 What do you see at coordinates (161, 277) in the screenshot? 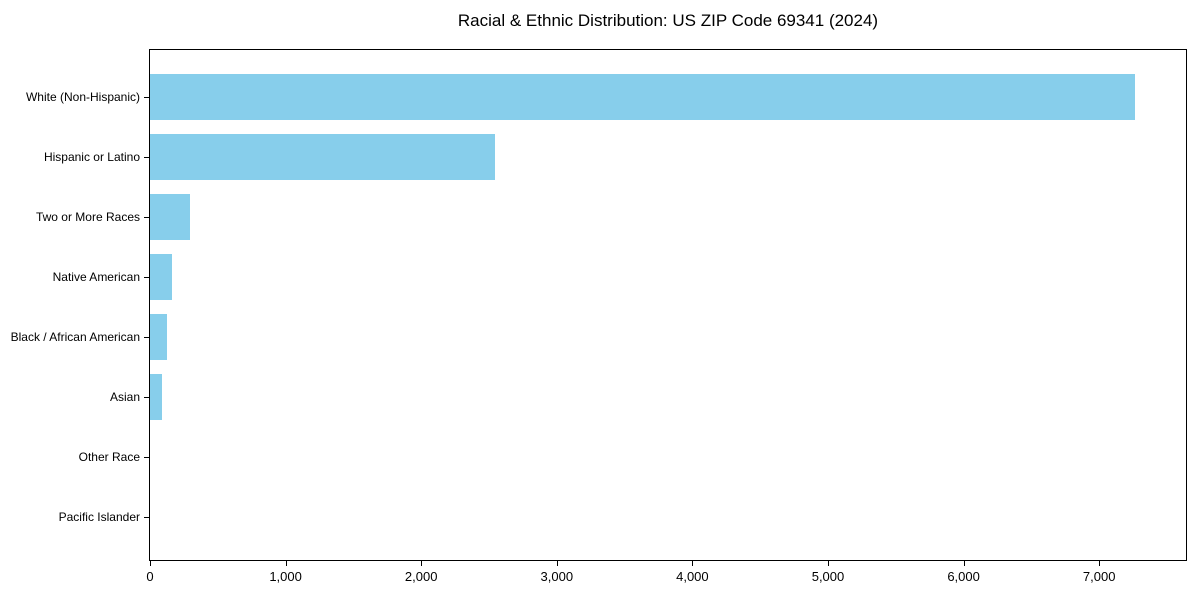
I see `bar-native-american` at bounding box center [161, 277].